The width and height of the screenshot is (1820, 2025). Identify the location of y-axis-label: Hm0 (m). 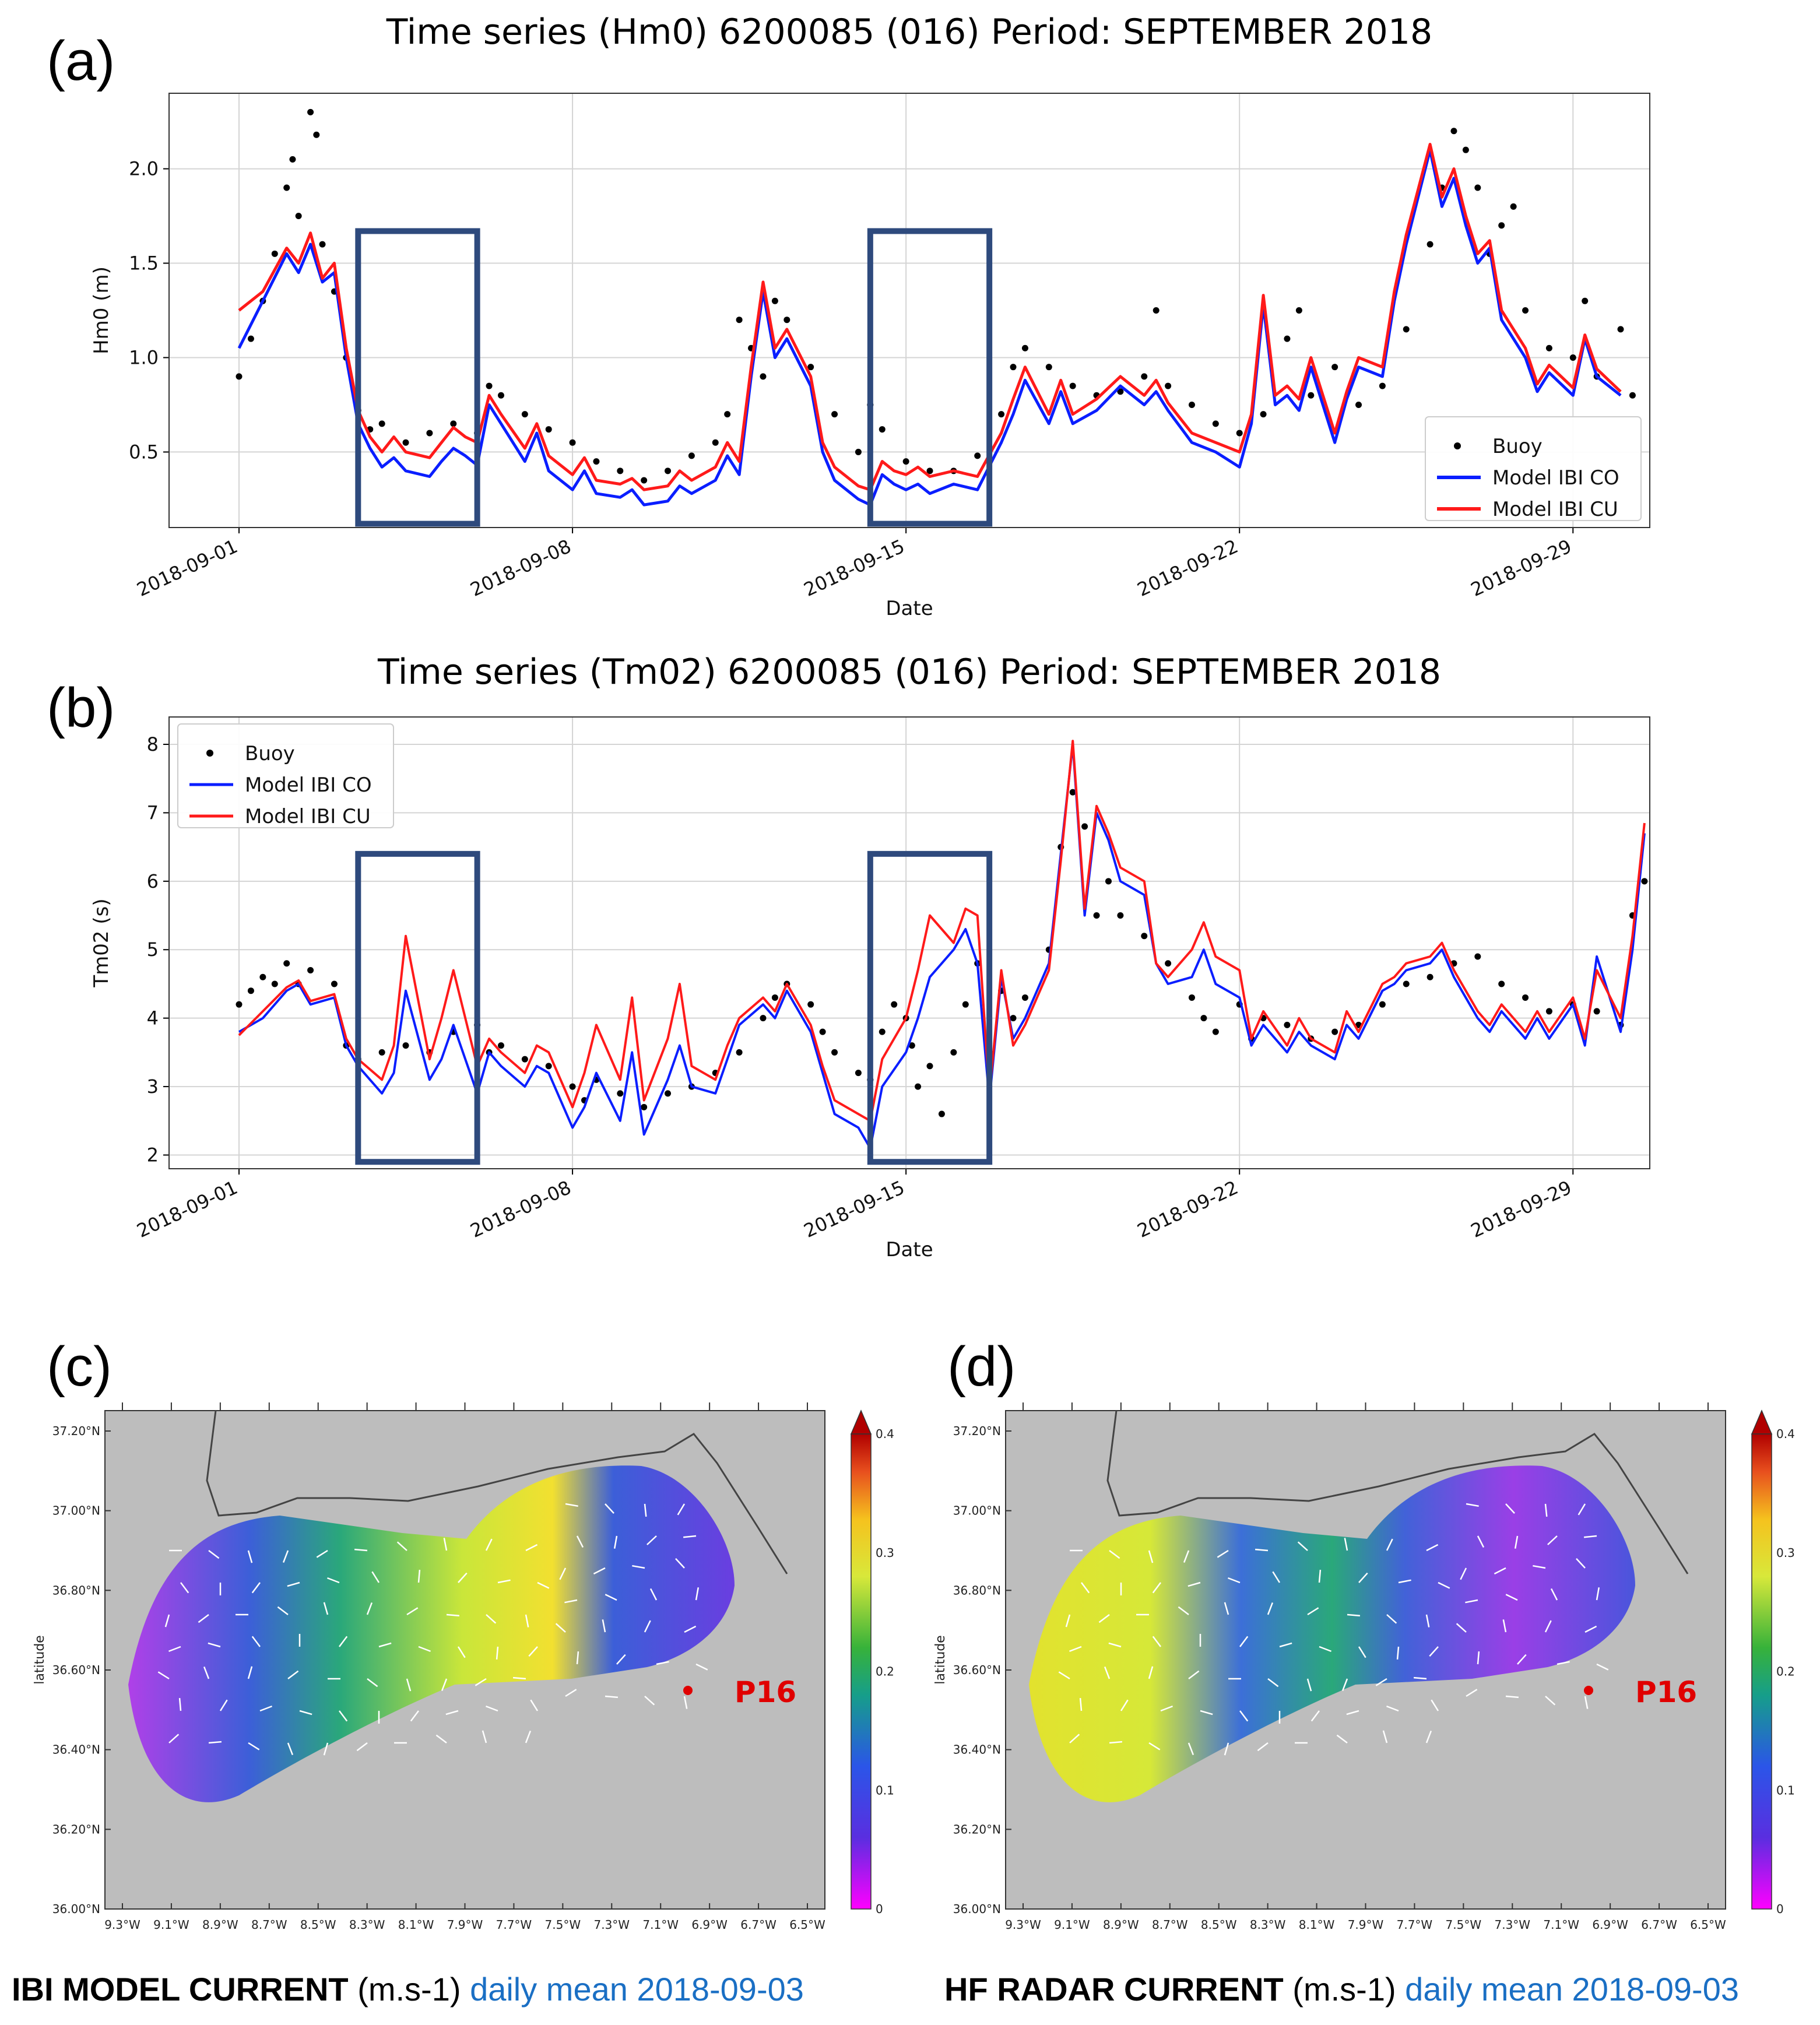
(101, 310).